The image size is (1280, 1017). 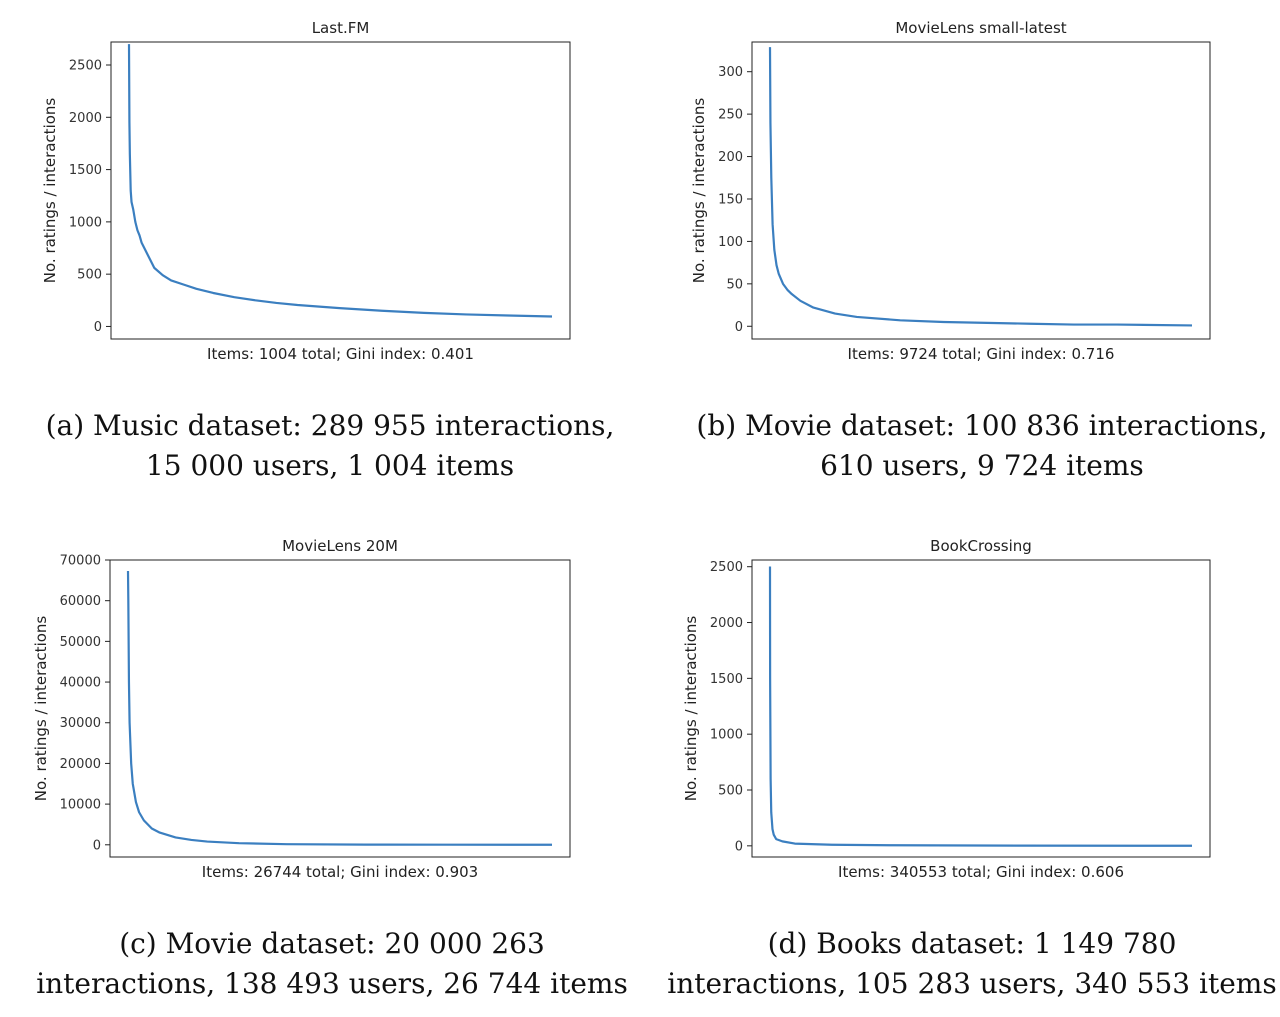 I want to click on chart-a-series-line, so click(x=340, y=181).